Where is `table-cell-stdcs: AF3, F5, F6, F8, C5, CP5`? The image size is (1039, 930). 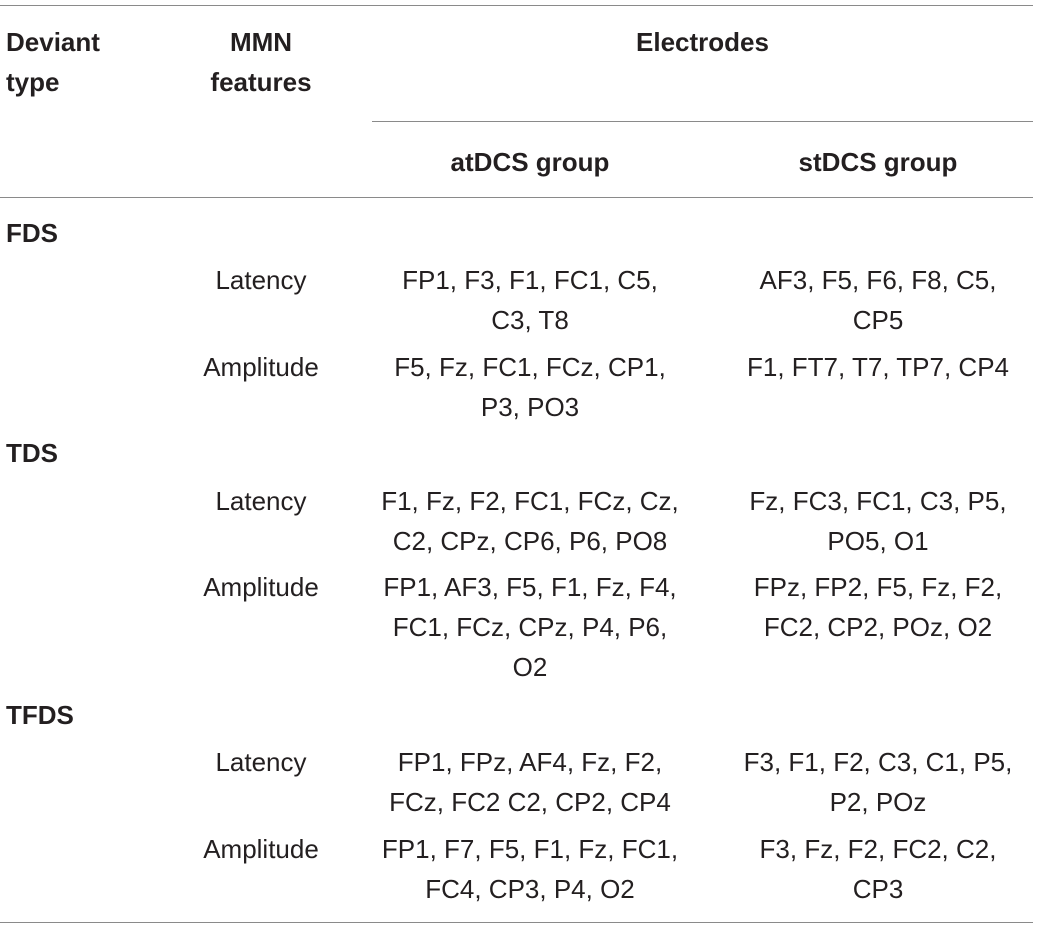
table-cell-stdcs: AF3, F5, F6, F8, C5, CP5 is located at coordinates (878, 300).